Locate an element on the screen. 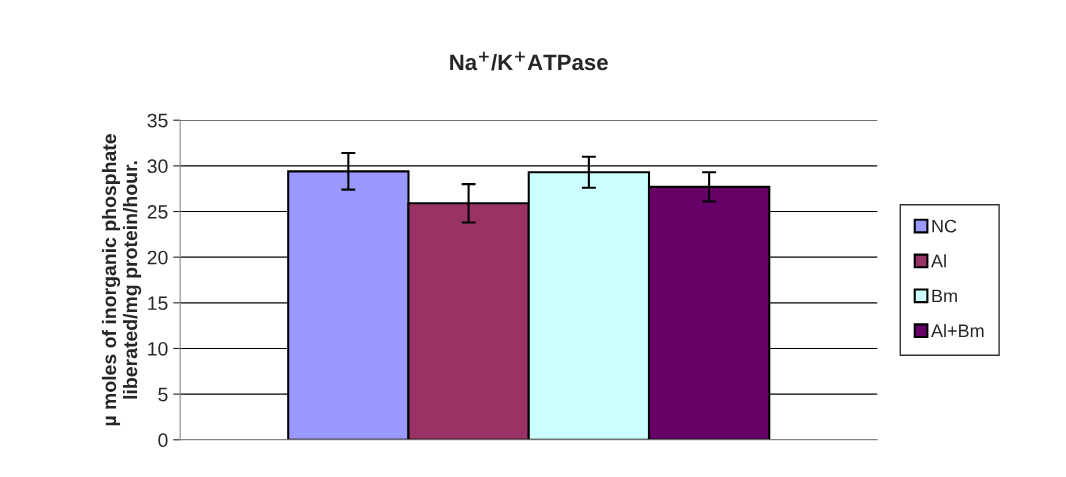 Image resolution: width=1066 pixels, height=477 pixels. y-tick-label: 20 is located at coordinates (157, 257).